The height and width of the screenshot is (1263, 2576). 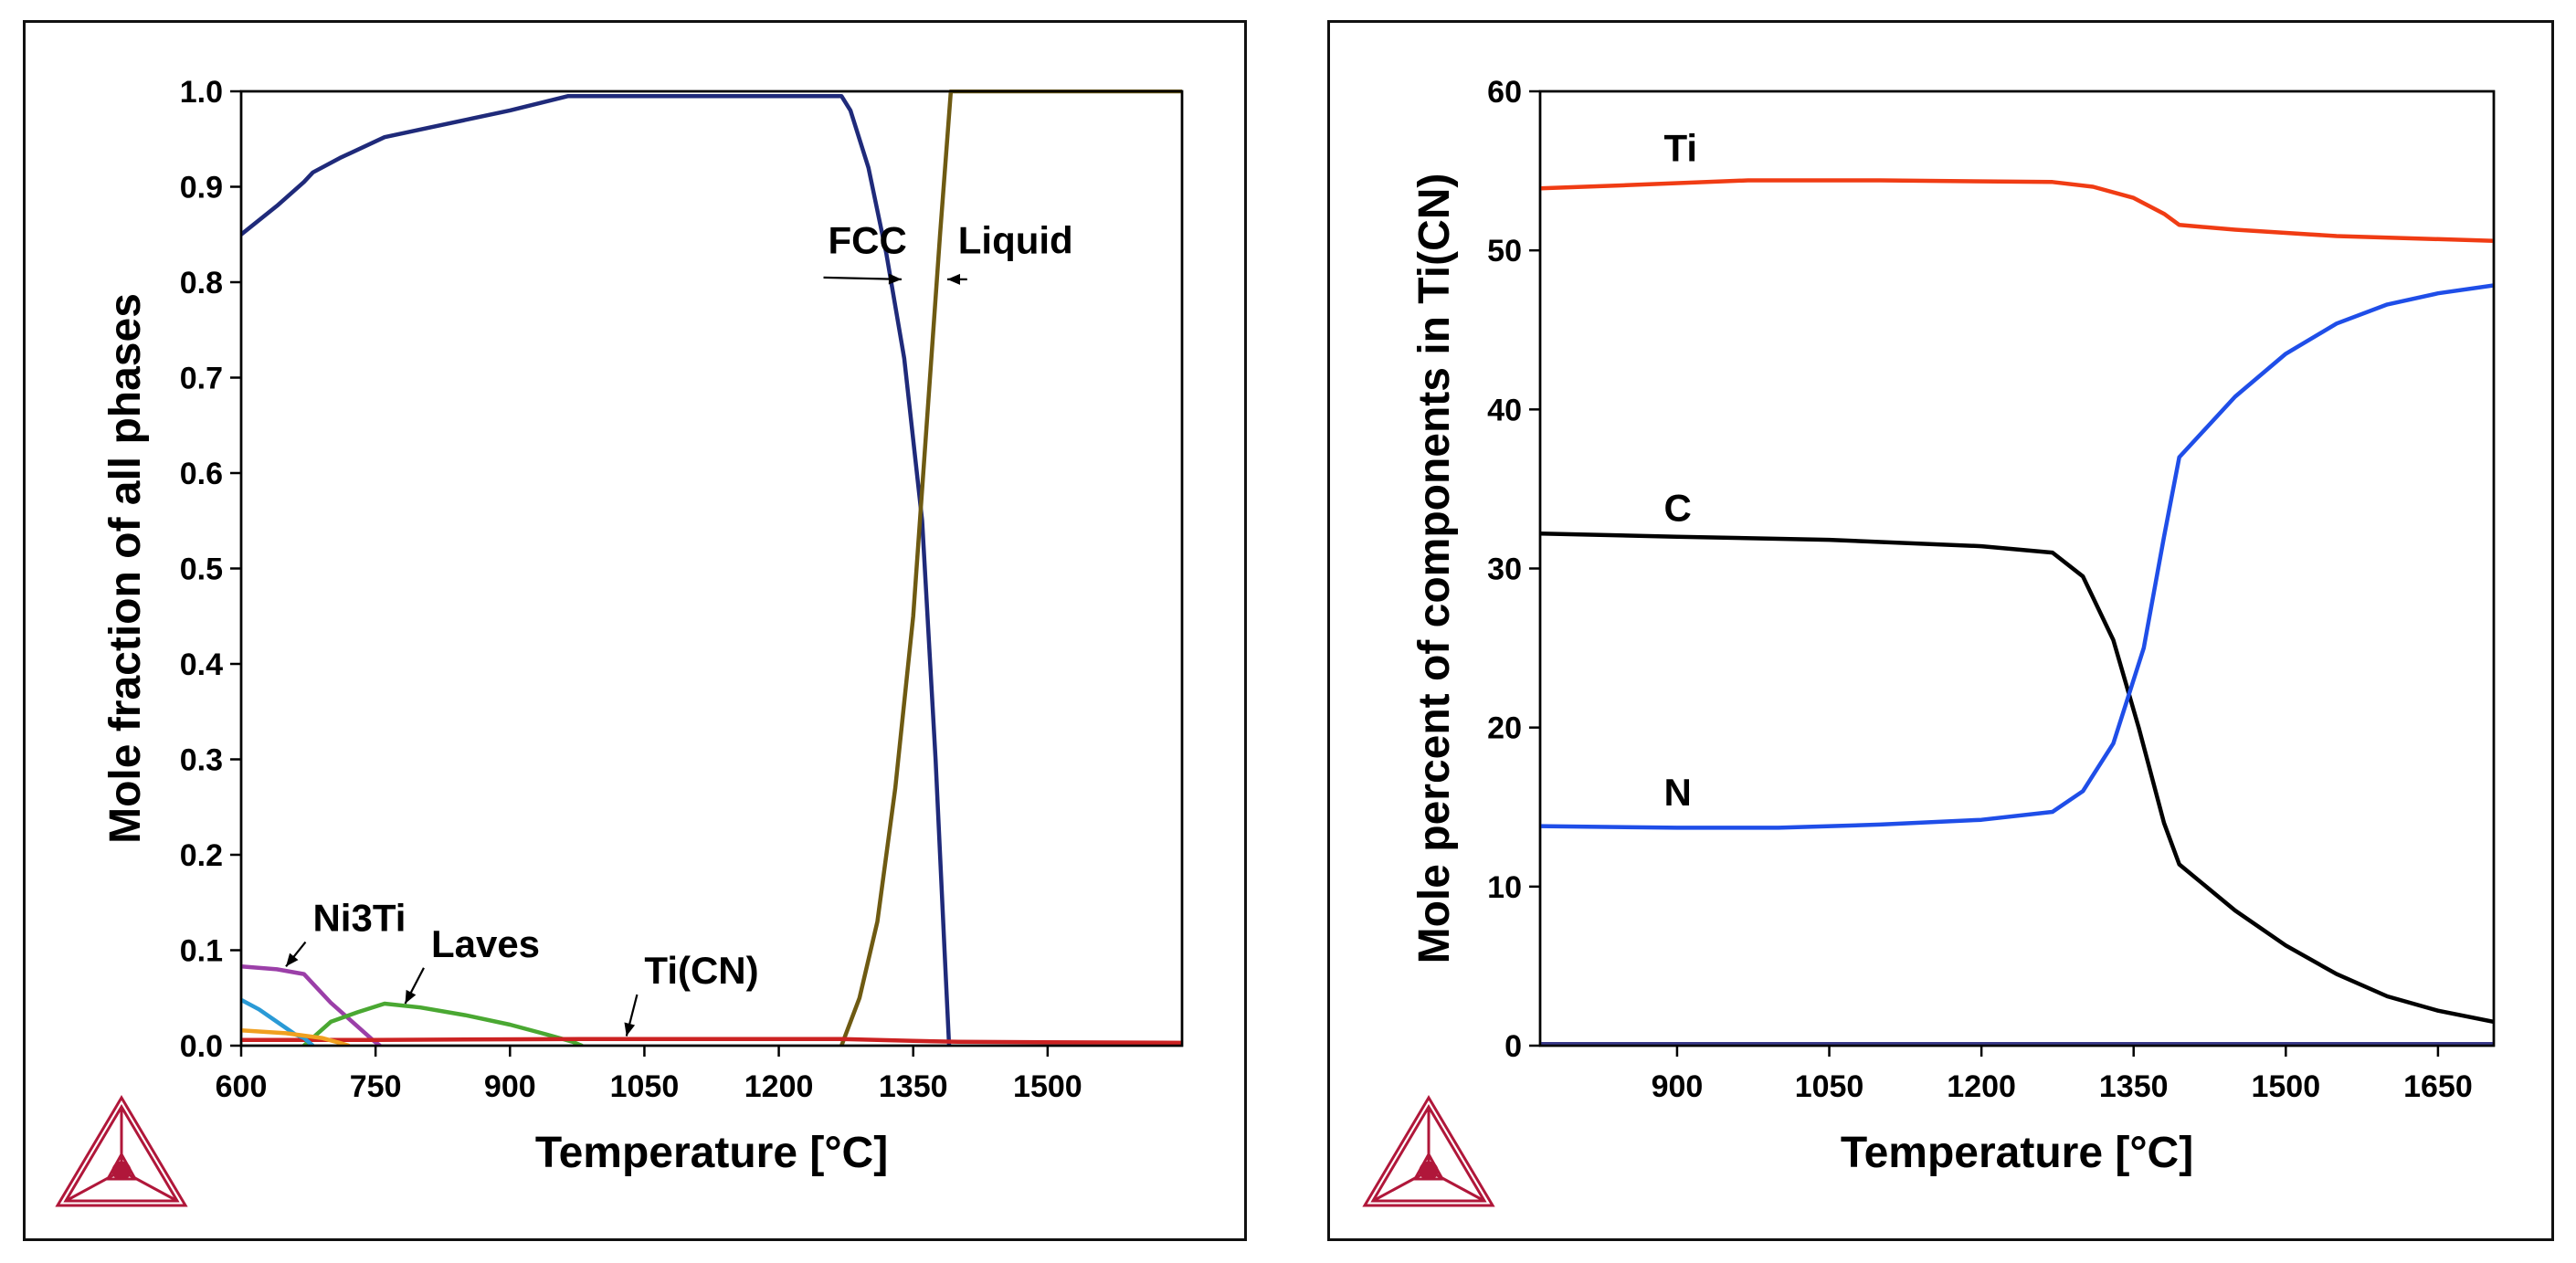 I want to click on annotation-arrow, so click(x=862, y=278).